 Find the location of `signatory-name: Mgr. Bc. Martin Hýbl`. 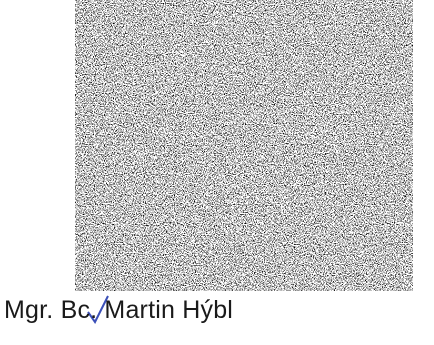

signatory-name: Mgr. Bc. Martin Hýbl is located at coordinates (119, 310).